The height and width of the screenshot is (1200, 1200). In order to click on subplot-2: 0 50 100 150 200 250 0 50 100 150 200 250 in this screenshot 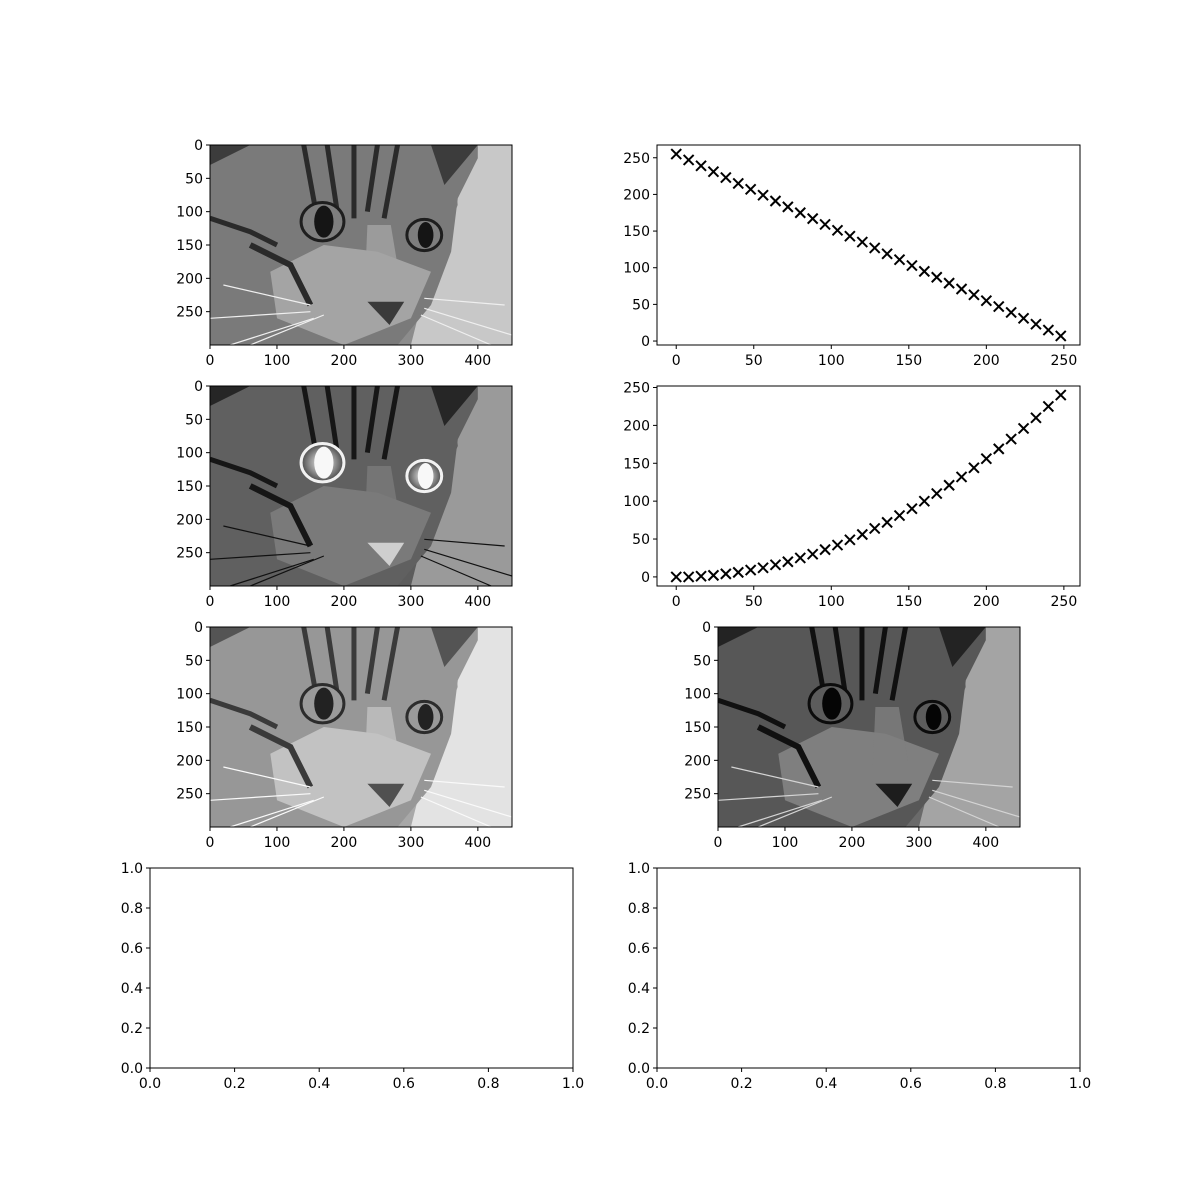, I will do `click(852, 256)`.